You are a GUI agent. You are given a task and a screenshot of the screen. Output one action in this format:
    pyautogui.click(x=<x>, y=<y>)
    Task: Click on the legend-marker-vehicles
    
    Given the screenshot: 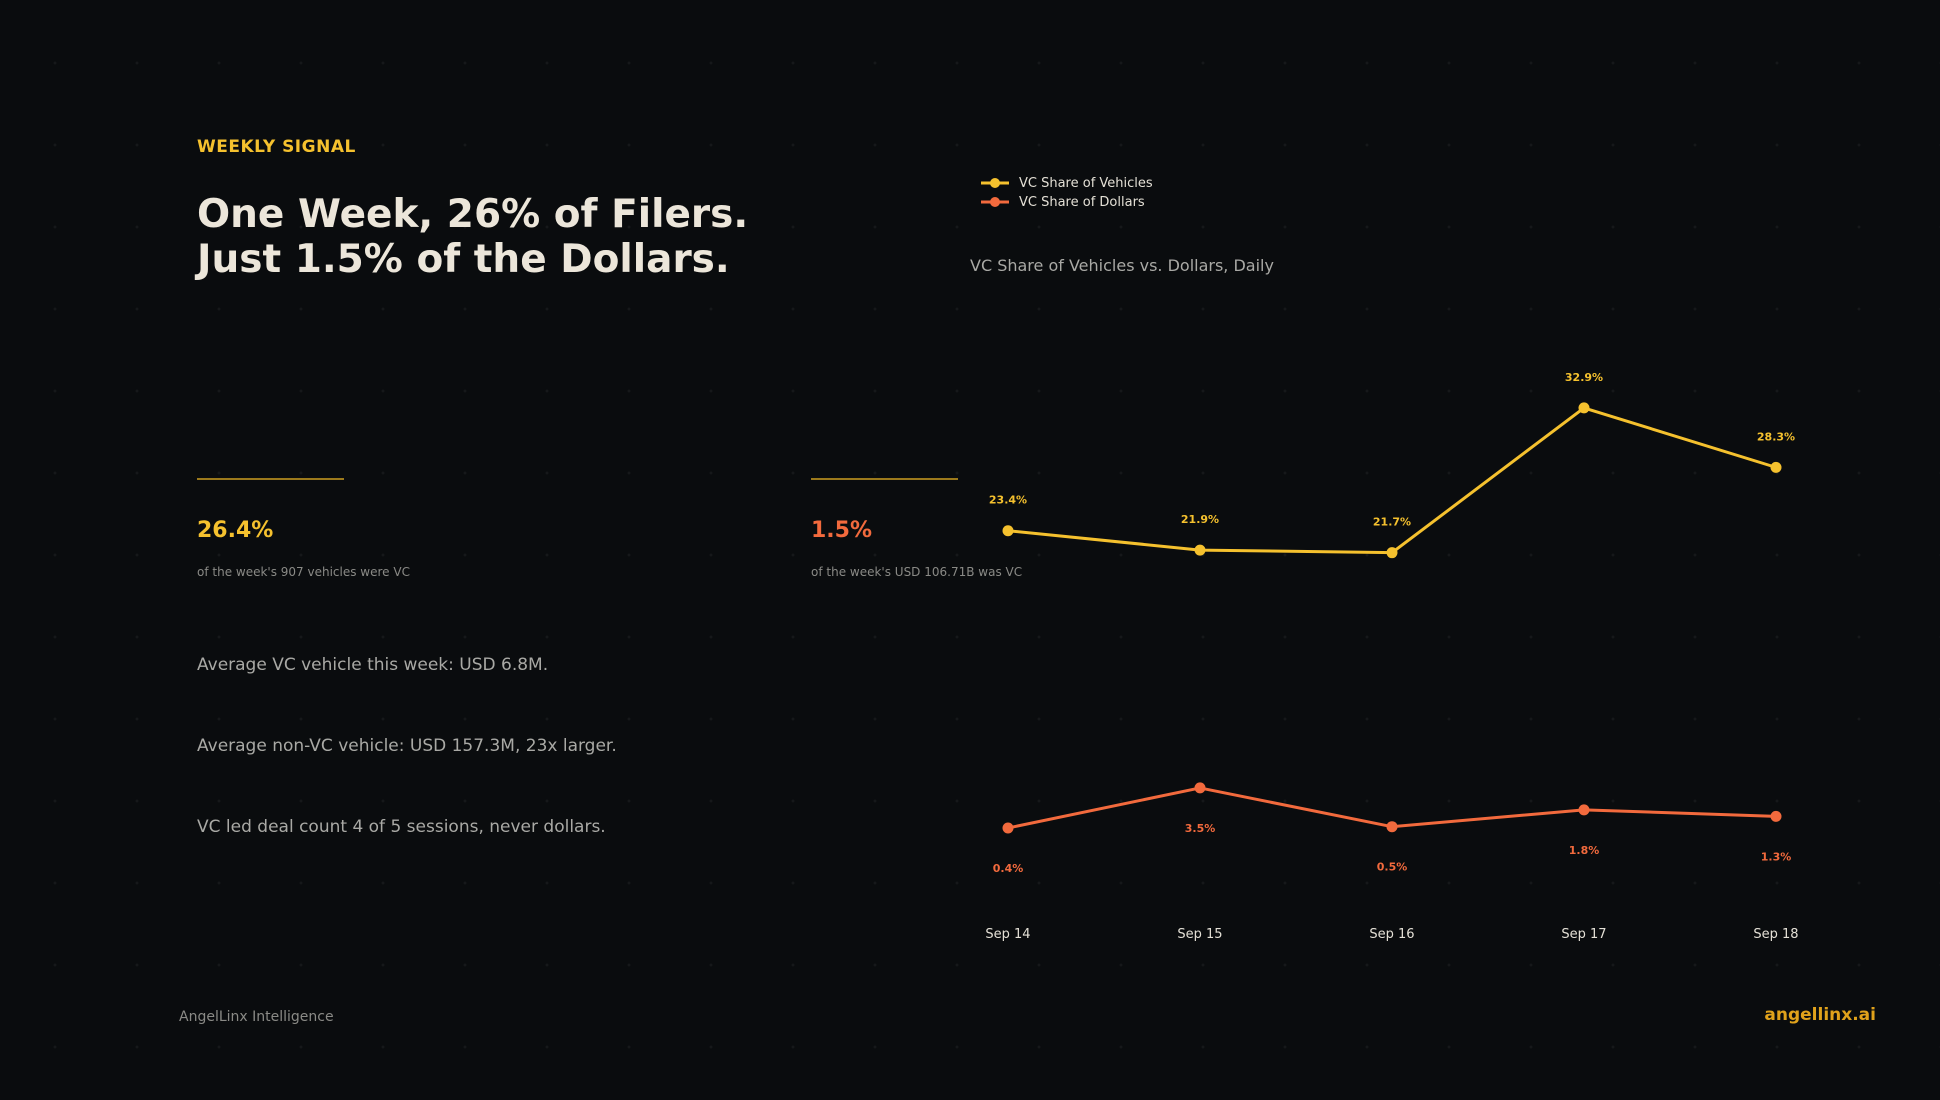 What is the action you would take?
    pyautogui.click(x=995, y=183)
    